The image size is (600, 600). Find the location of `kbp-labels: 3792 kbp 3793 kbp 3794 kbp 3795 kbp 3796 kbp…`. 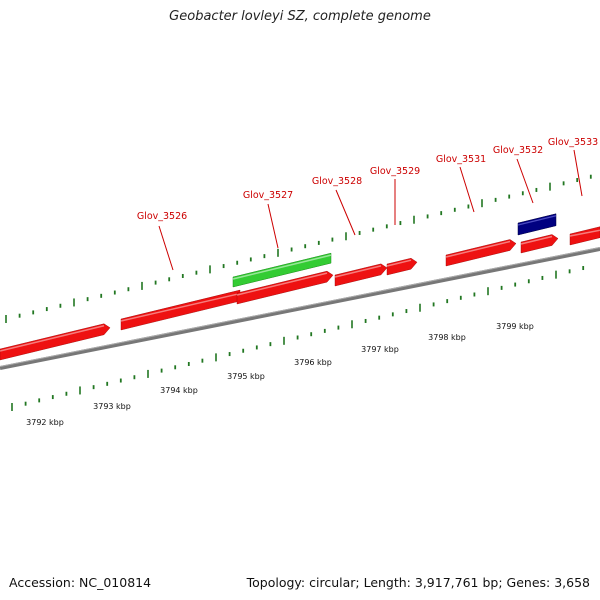

kbp-labels: 3792 kbp 3793 kbp 3794 kbp 3795 kbp 3796 kbp… is located at coordinates (280, 374).